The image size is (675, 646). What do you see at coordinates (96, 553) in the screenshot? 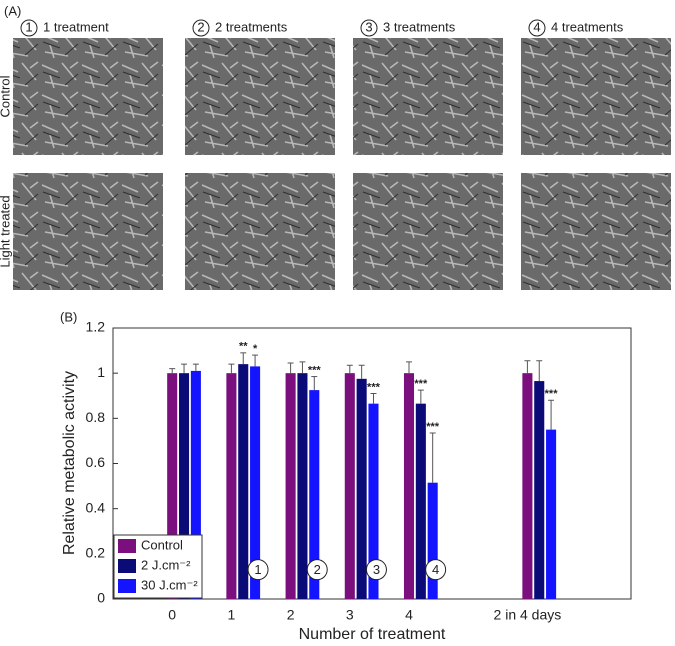
I see `y-tick-label: 0.2` at bounding box center [96, 553].